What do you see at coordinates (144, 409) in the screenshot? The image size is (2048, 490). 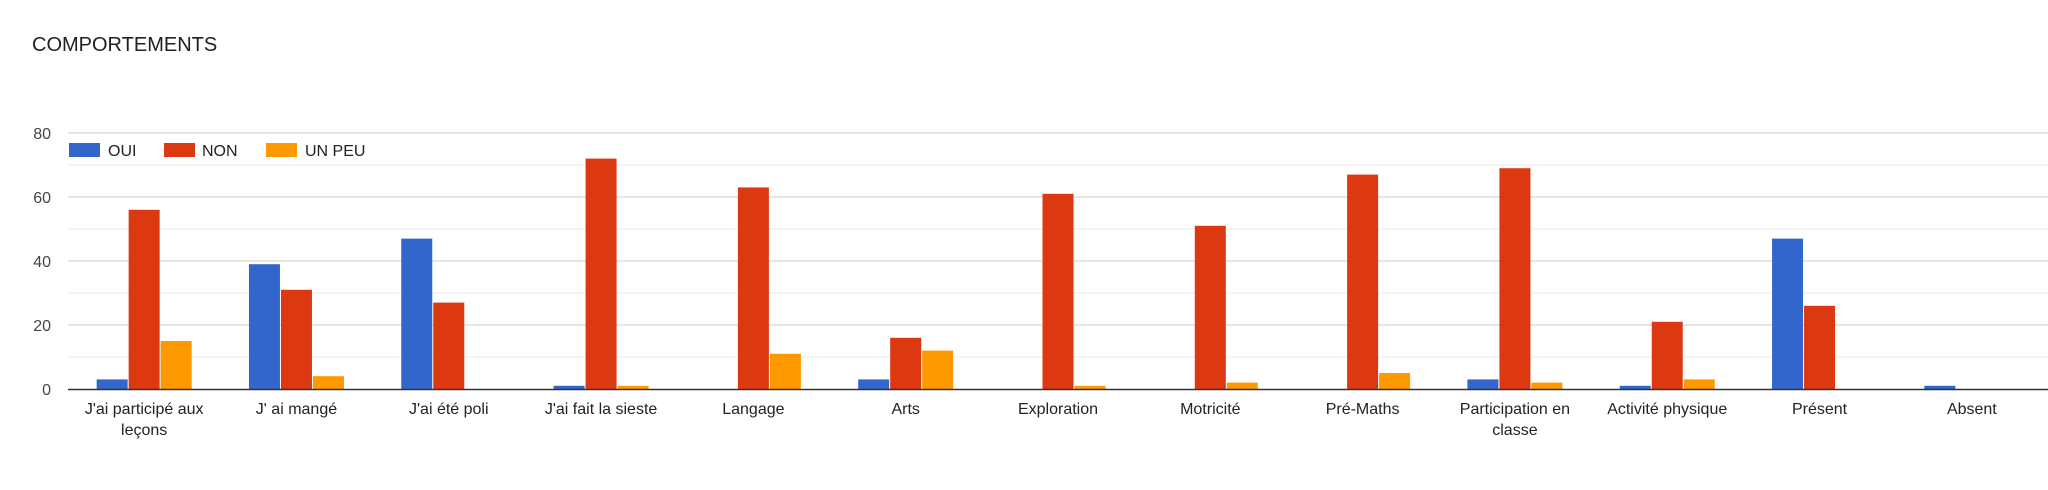 I see `x-tick-label-line: J'ai participé aux` at bounding box center [144, 409].